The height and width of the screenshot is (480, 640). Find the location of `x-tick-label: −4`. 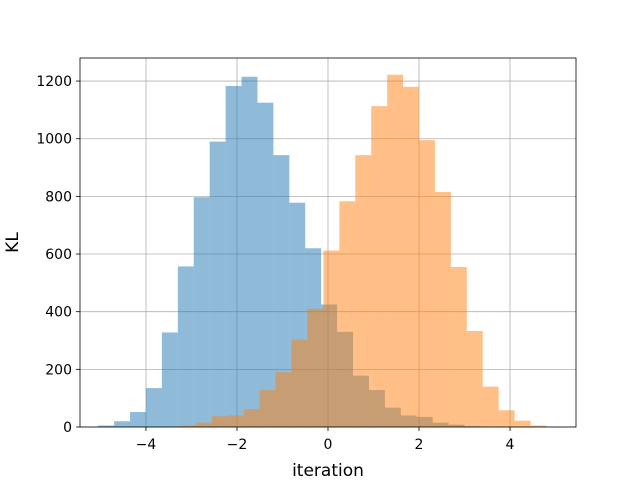

x-tick-label: −4 is located at coordinates (146, 445).